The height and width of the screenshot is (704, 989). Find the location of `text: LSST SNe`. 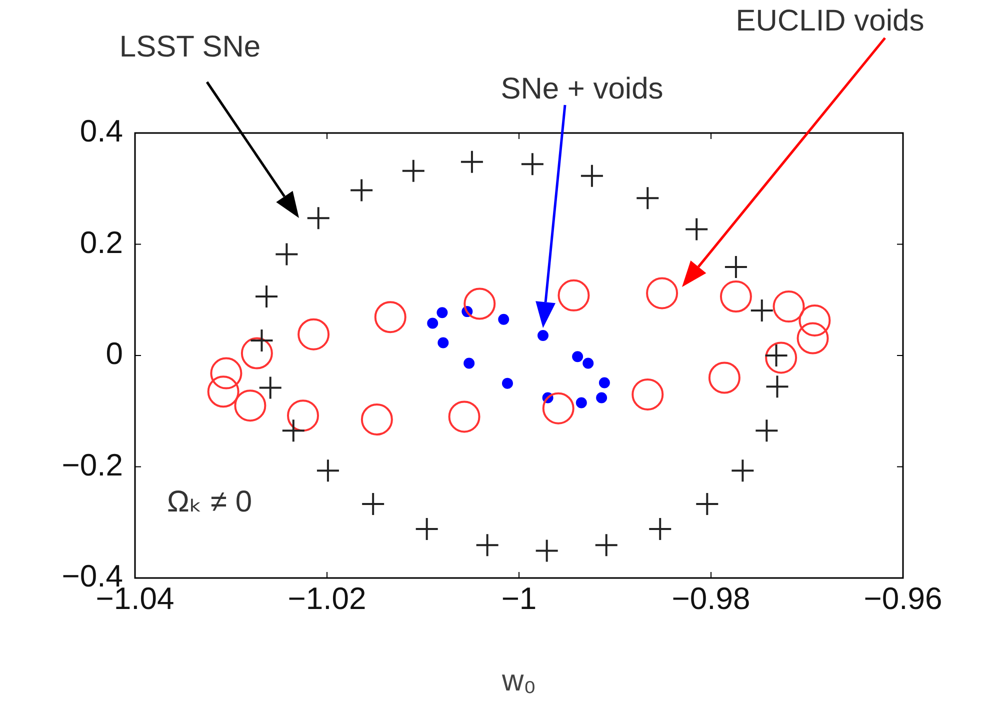

text: LSST SNe is located at coordinates (190, 47).